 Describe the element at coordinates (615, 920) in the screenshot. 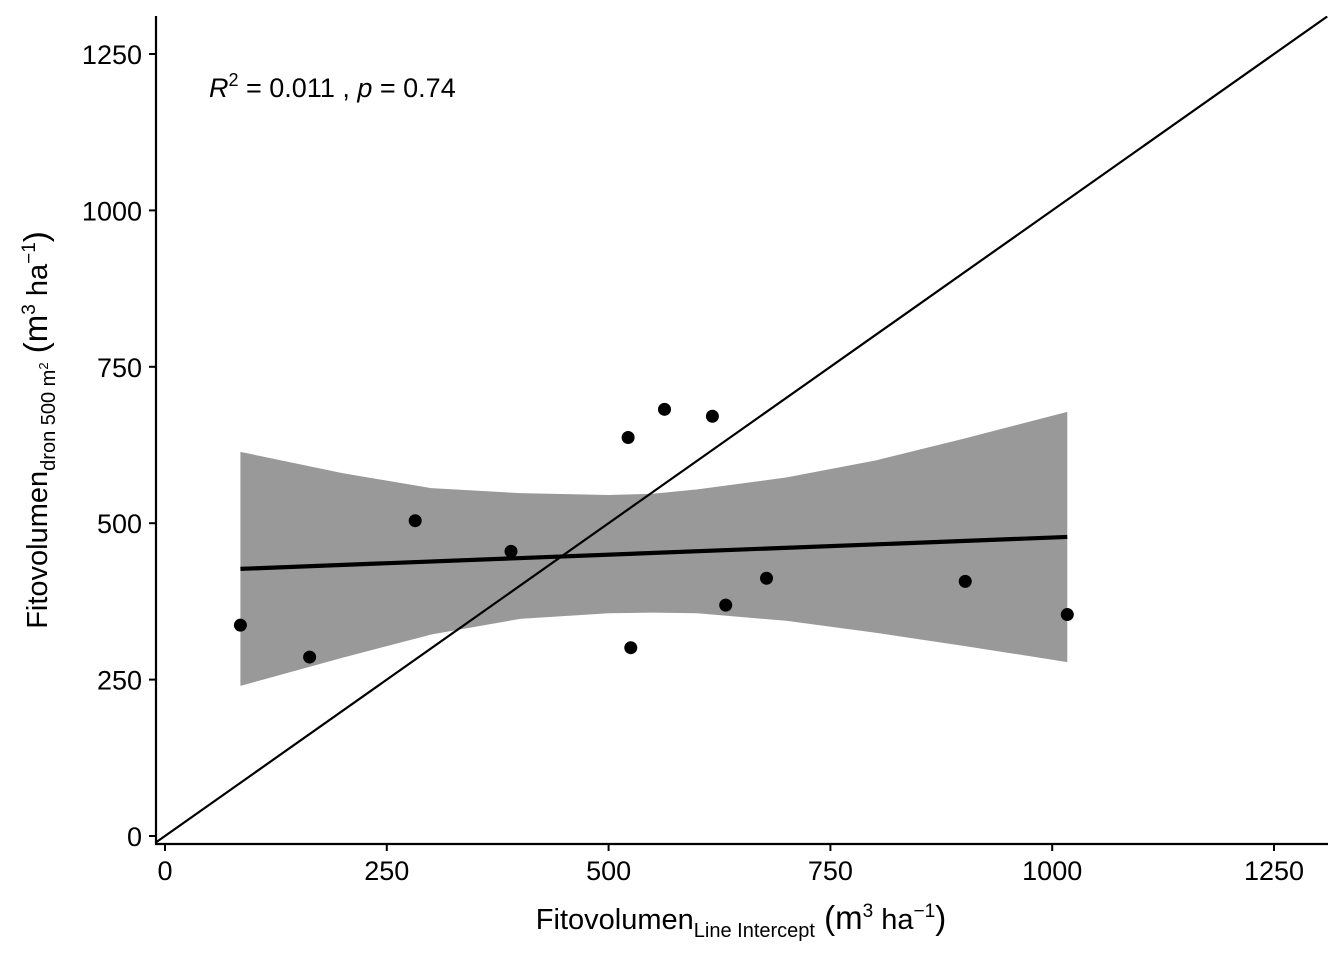

I see `x-axis-title-main: Fitovolumen` at that location.